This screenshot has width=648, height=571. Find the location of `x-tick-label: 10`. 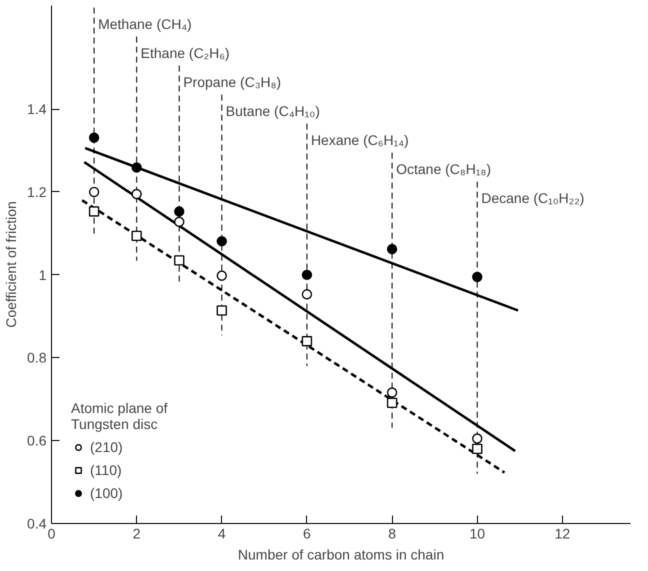

x-tick-label: 10 is located at coordinates (477, 534).